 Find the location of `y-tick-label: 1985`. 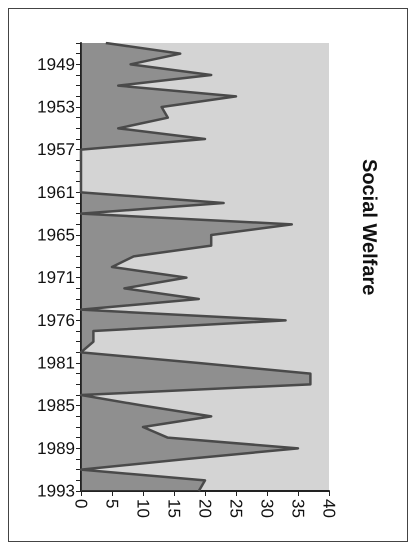

y-tick-label: 1985 is located at coordinates (56, 406).